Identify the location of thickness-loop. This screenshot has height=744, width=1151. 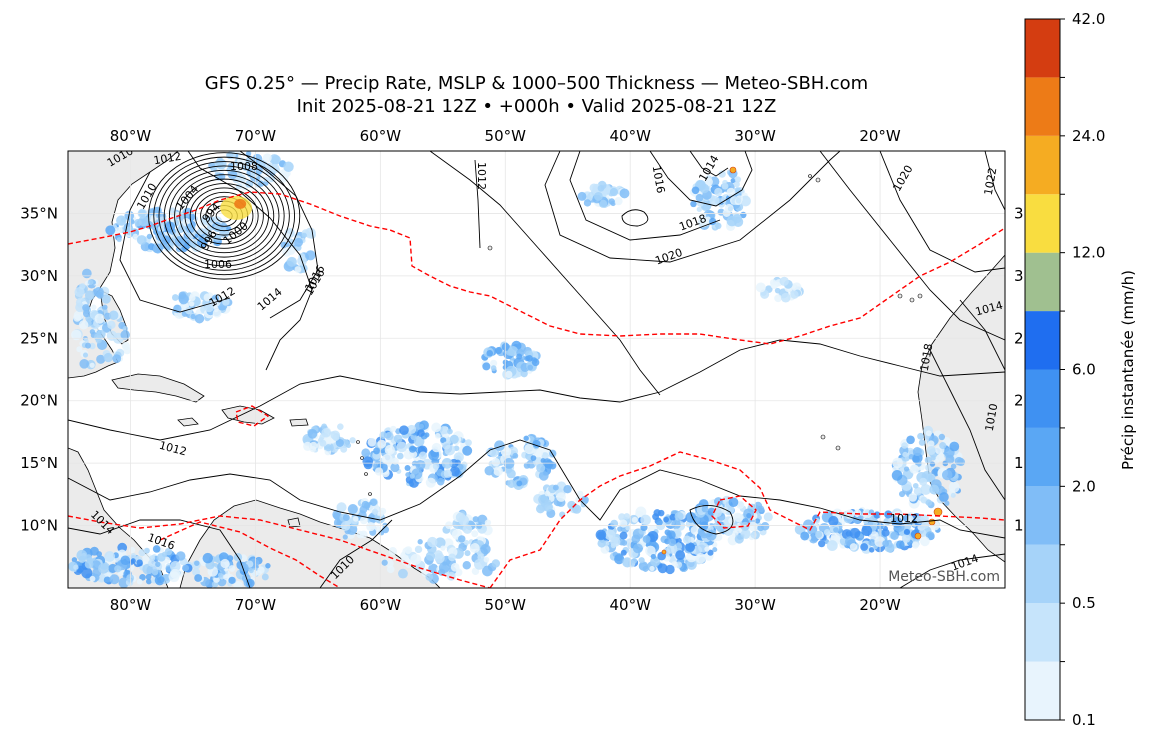
(734, 512).